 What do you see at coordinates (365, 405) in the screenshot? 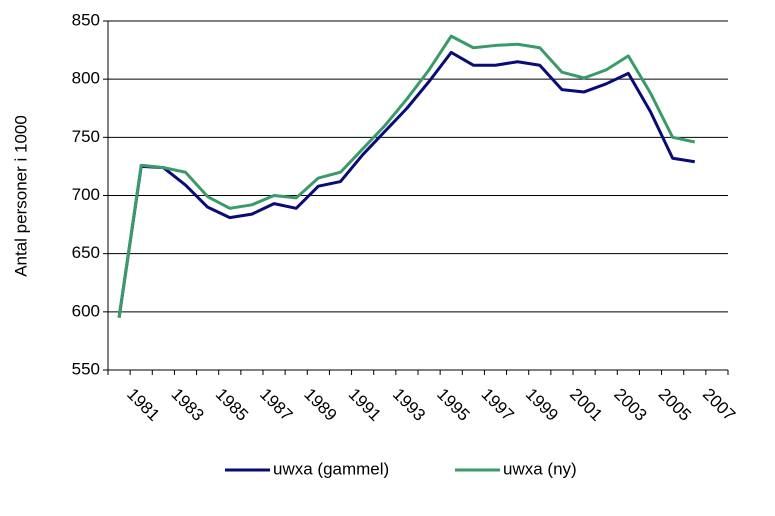
I see `x-tick-label: 1991` at bounding box center [365, 405].